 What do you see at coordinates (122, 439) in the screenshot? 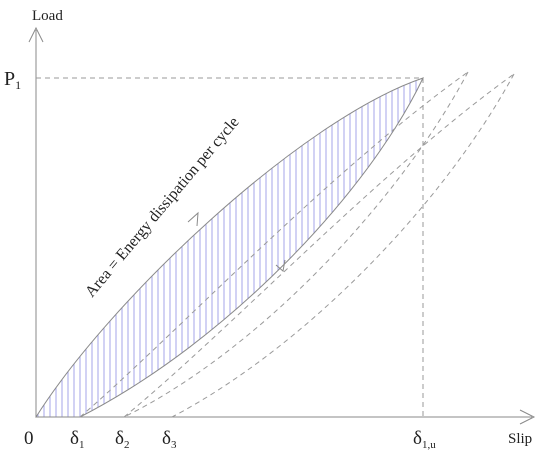
I see `delta2-label: δ2` at bounding box center [122, 439].